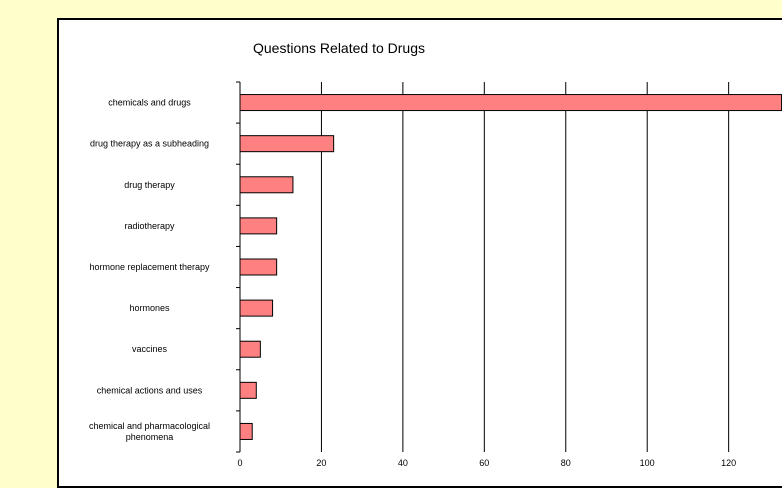 The width and height of the screenshot is (782, 488). What do you see at coordinates (339, 48) in the screenshot?
I see `chart-title: Questions Related to Drugs` at bounding box center [339, 48].